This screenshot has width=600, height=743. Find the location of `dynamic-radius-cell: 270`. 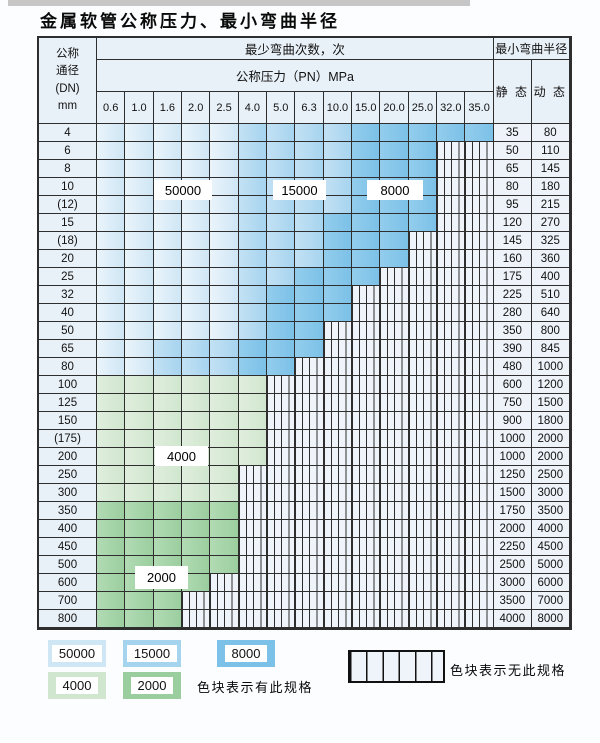

dynamic-radius-cell: 270 is located at coordinates (550, 223).